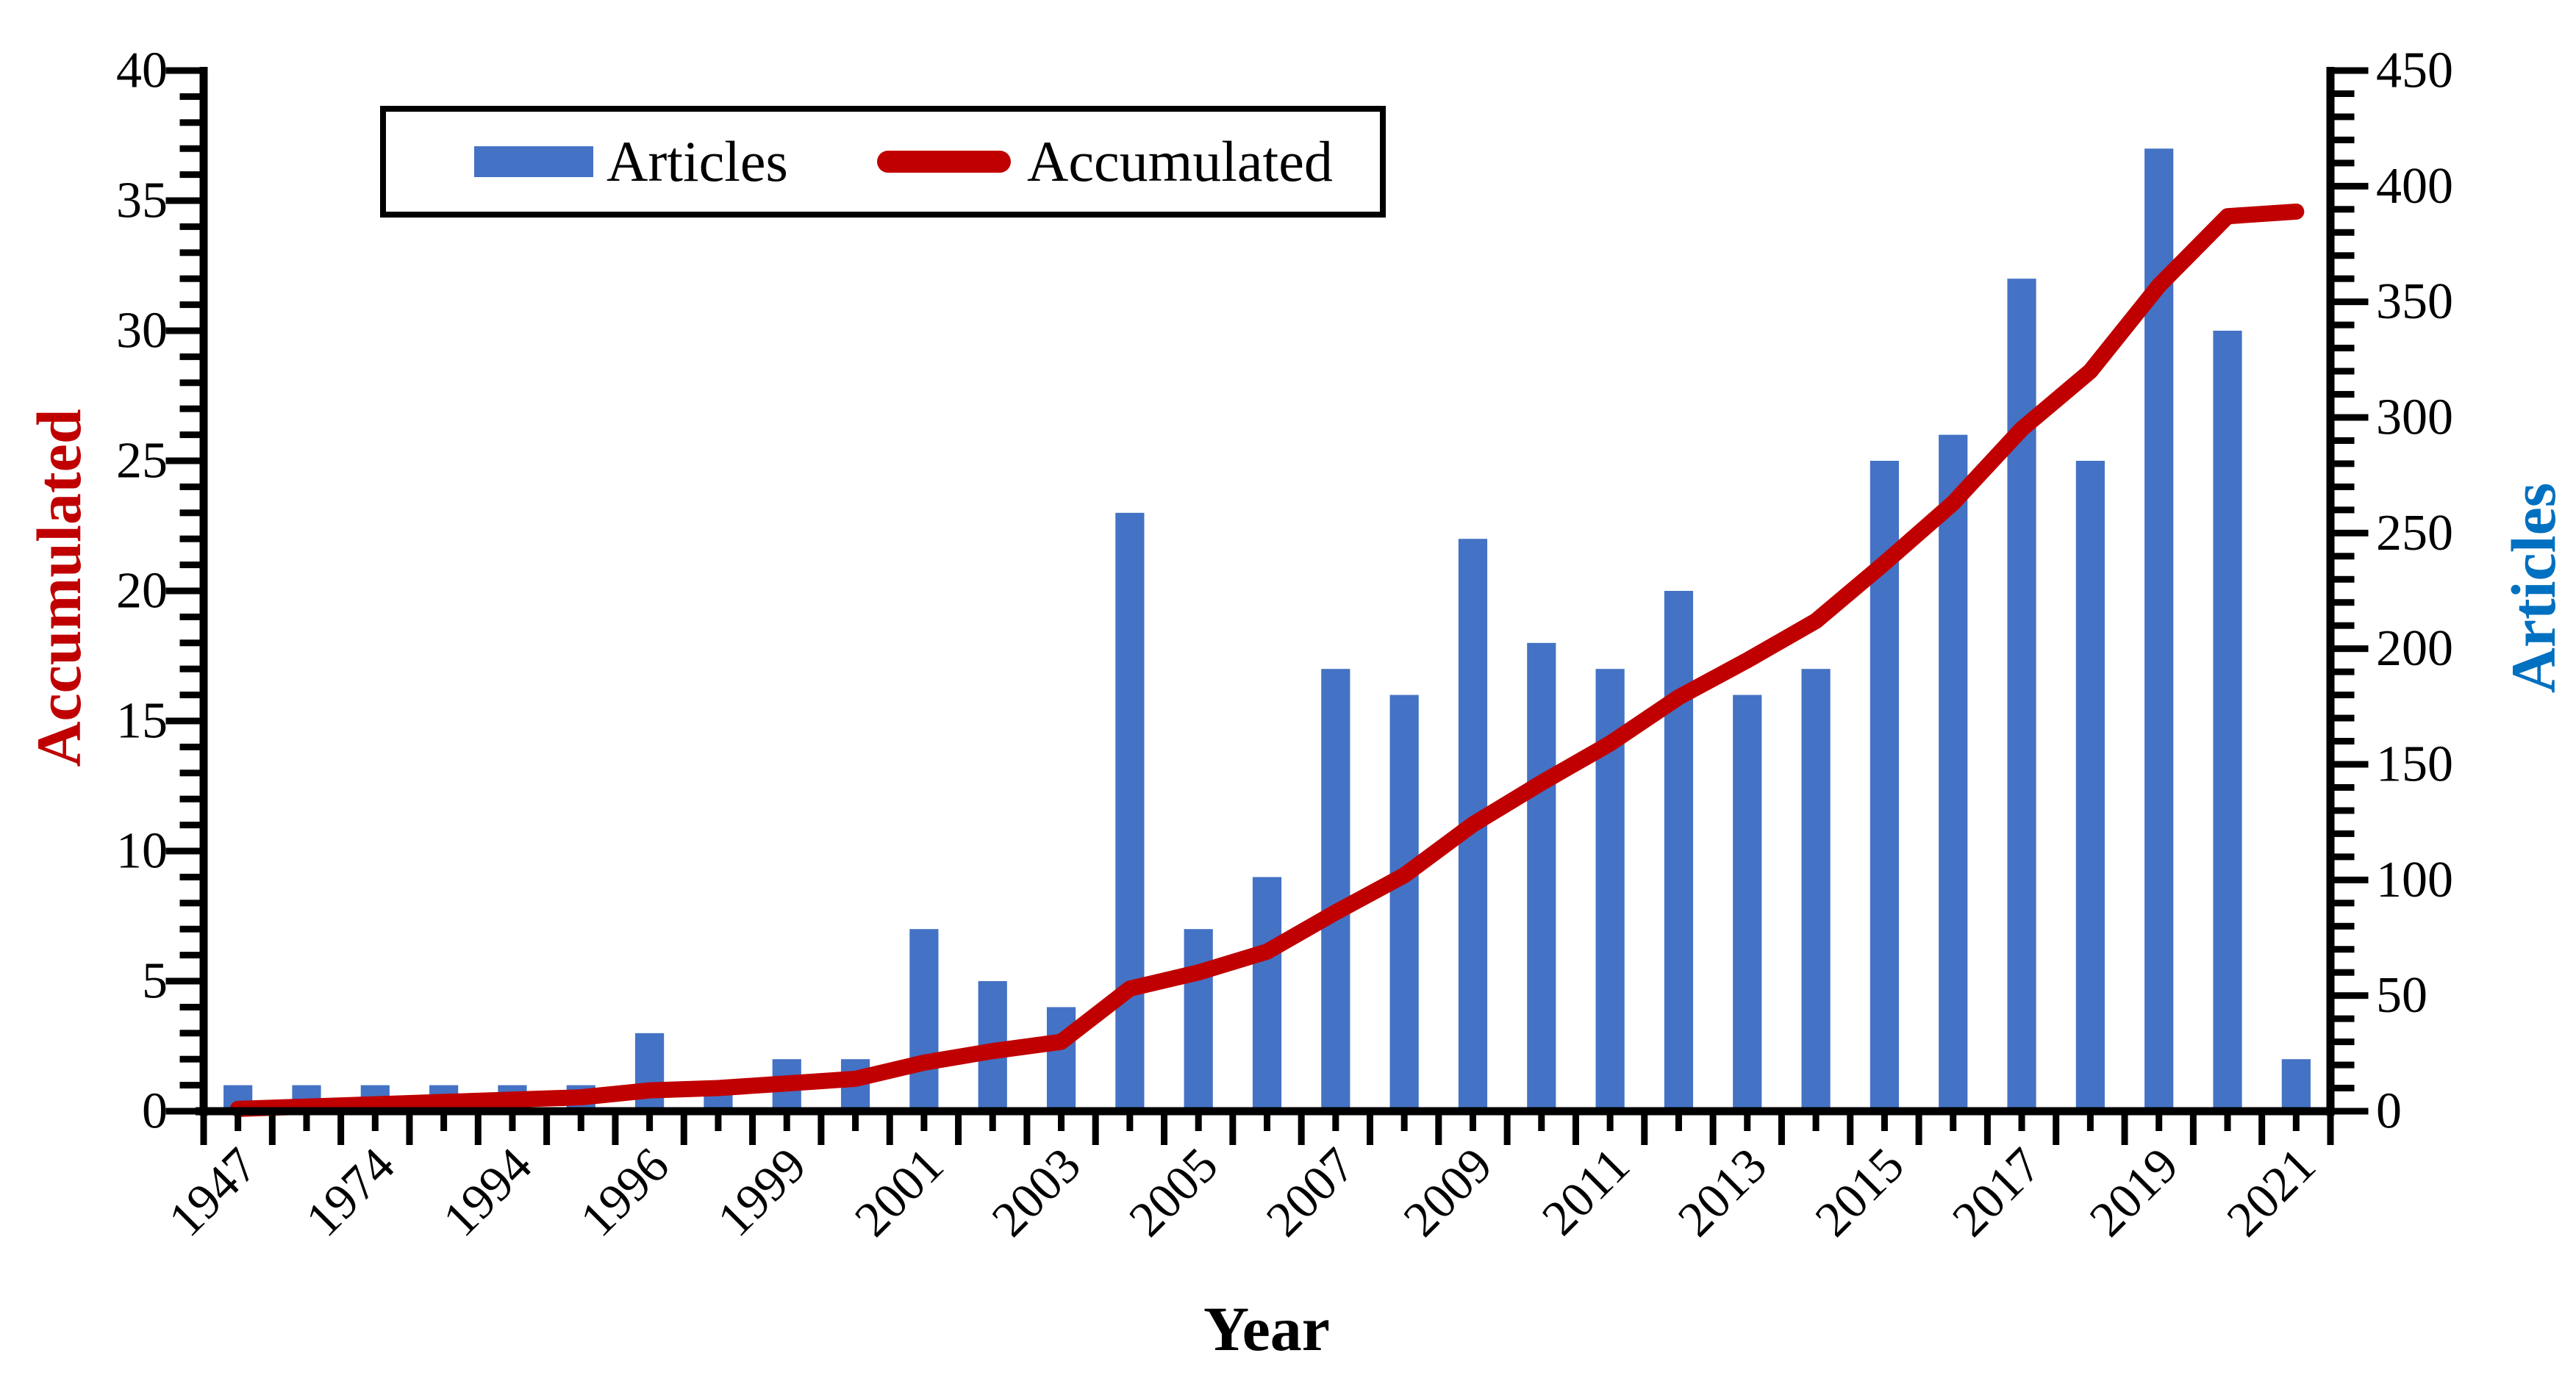 This screenshot has width=2576, height=1389. What do you see at coordinates (142, 461) in the screenshot?
I see `left-axis-tick-label: 25` at bounding box center [142, 461].